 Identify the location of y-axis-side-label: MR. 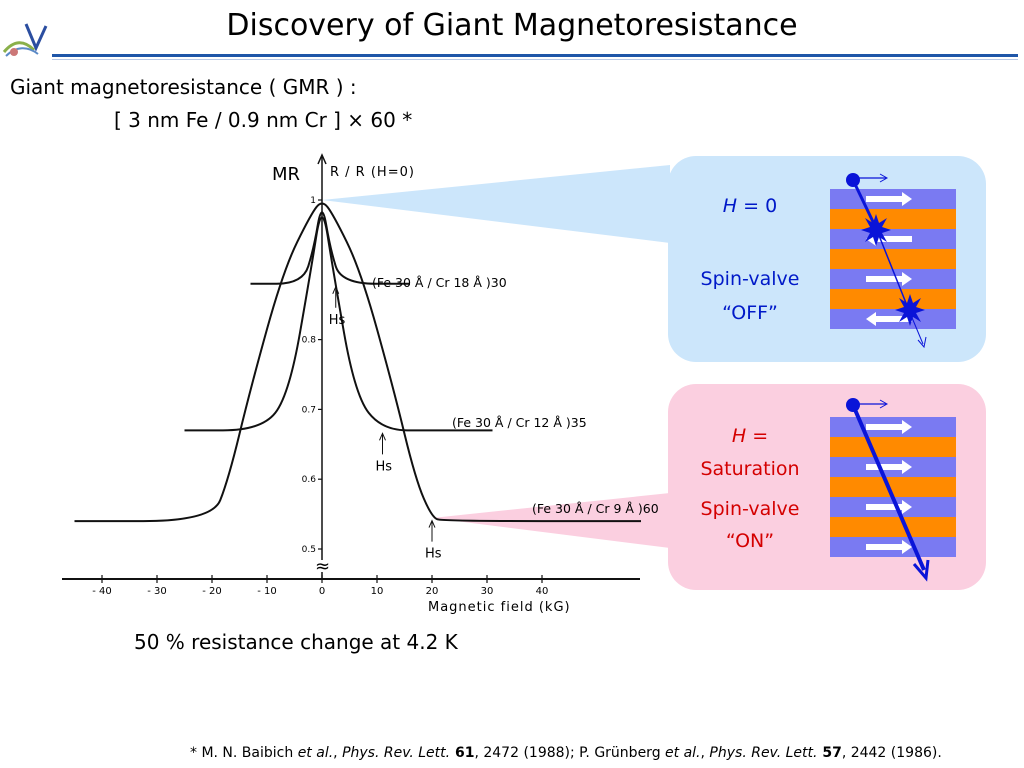
(286, 174).